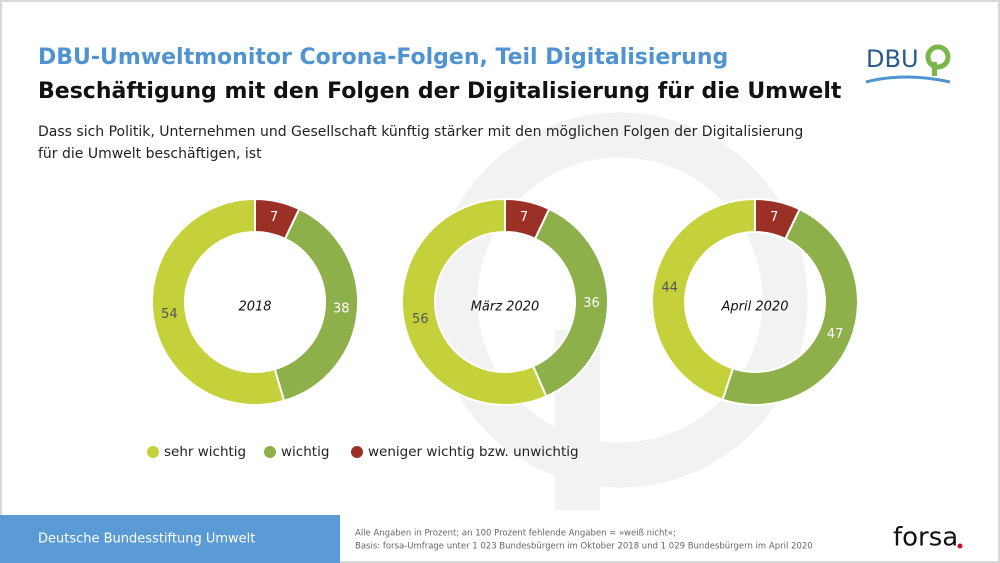 The height and width of the screenshot is (563, 1000). What do you see at coordinates (835, 334) in the screenshot?
I see `data-label: 47` at bounding box center [835, 334].